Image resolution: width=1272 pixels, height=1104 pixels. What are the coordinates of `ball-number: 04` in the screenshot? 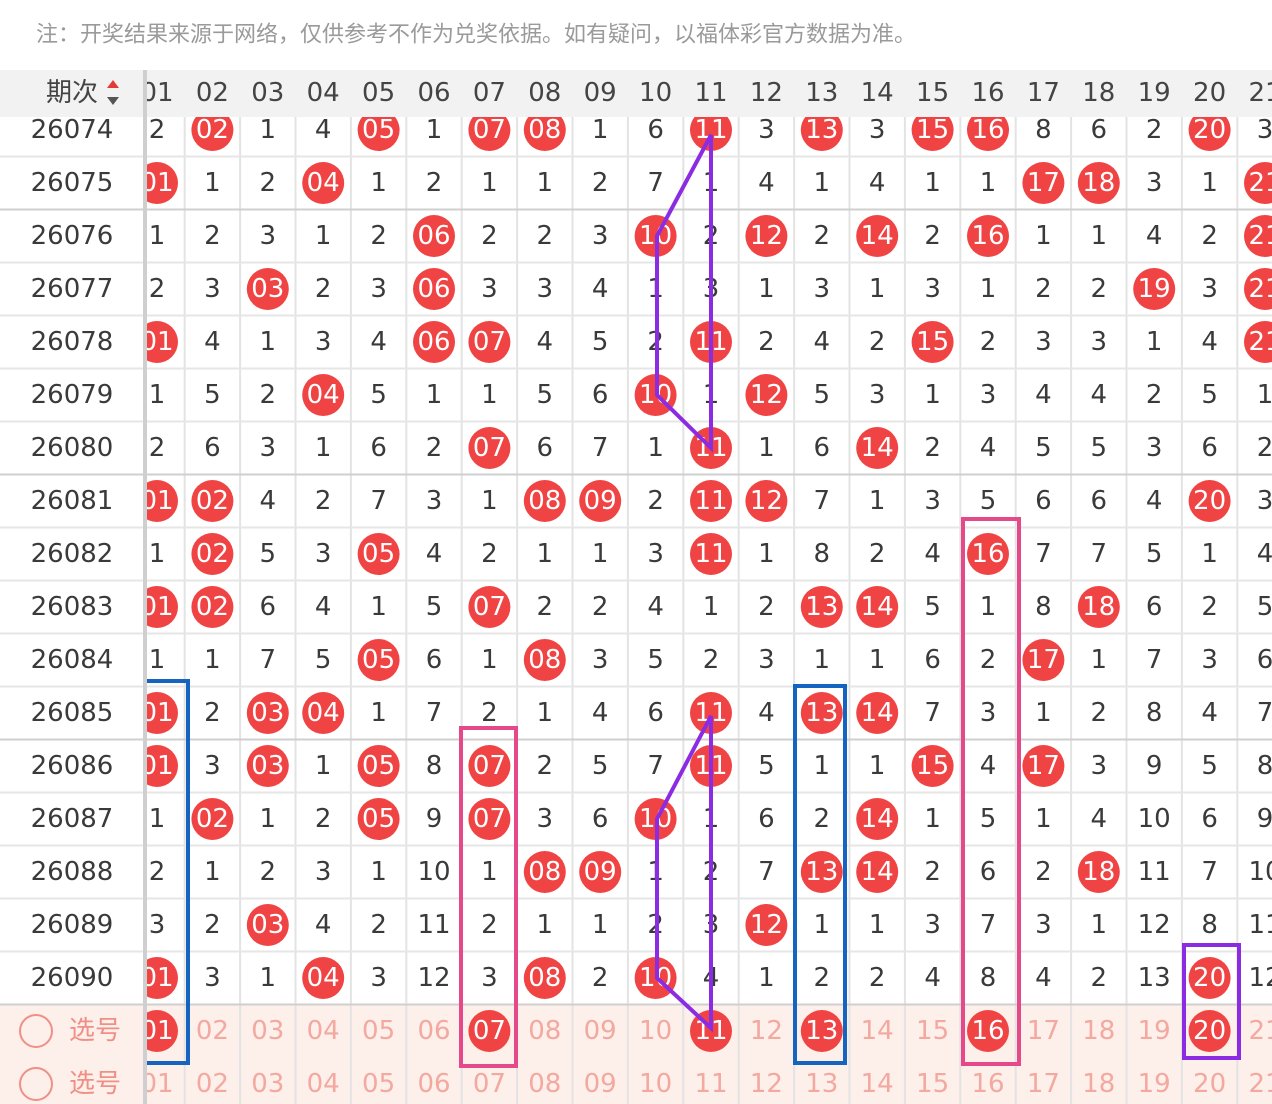 It's located at (323, 978).